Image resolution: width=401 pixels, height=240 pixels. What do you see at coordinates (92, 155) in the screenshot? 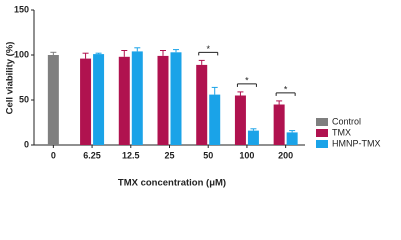
I see `x-tick-label: 6.25` at bounding box center [92, 155].